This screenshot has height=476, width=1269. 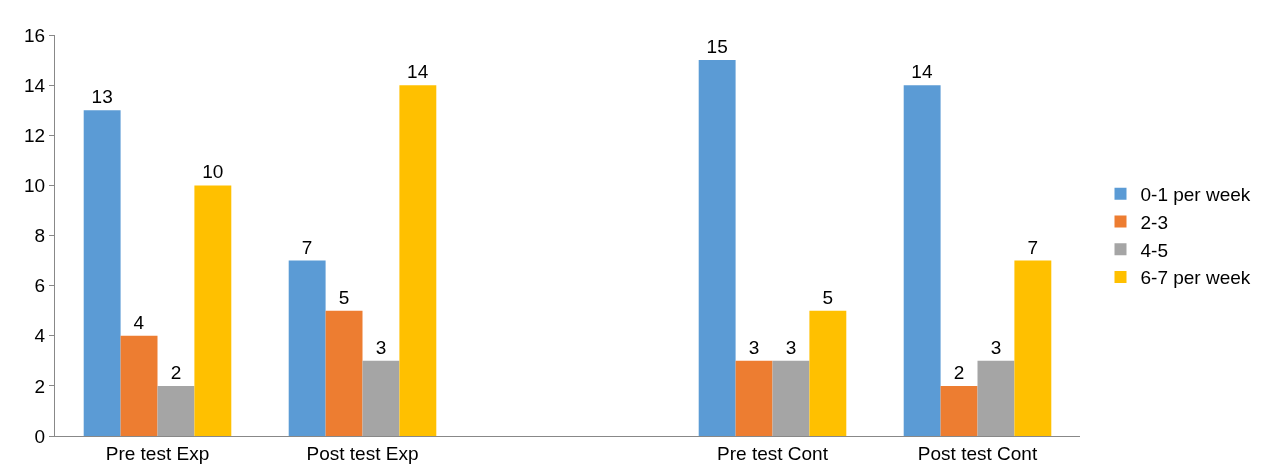 I want to click on y-tick-label: 16, so click(x=35, y=35).